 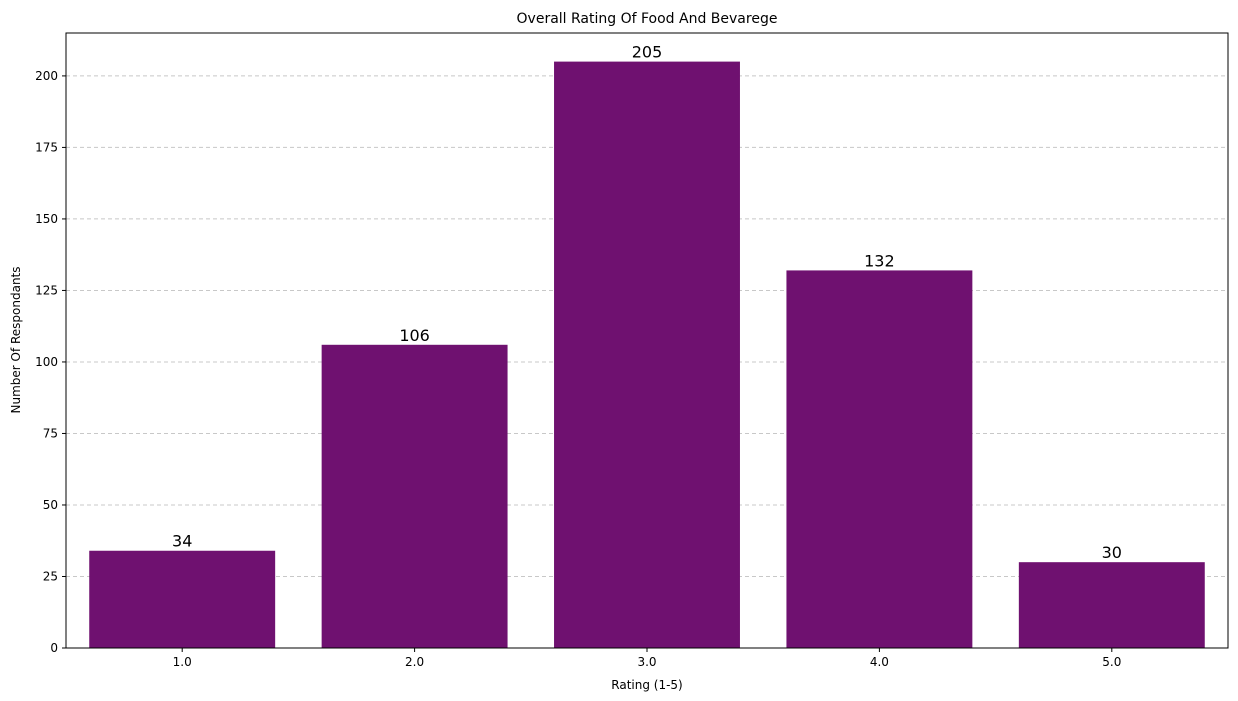 What do you see at coordinates (46, 76) in the screenshot?
I see `y-tick-label: 200` at bounding box center [46, 76].